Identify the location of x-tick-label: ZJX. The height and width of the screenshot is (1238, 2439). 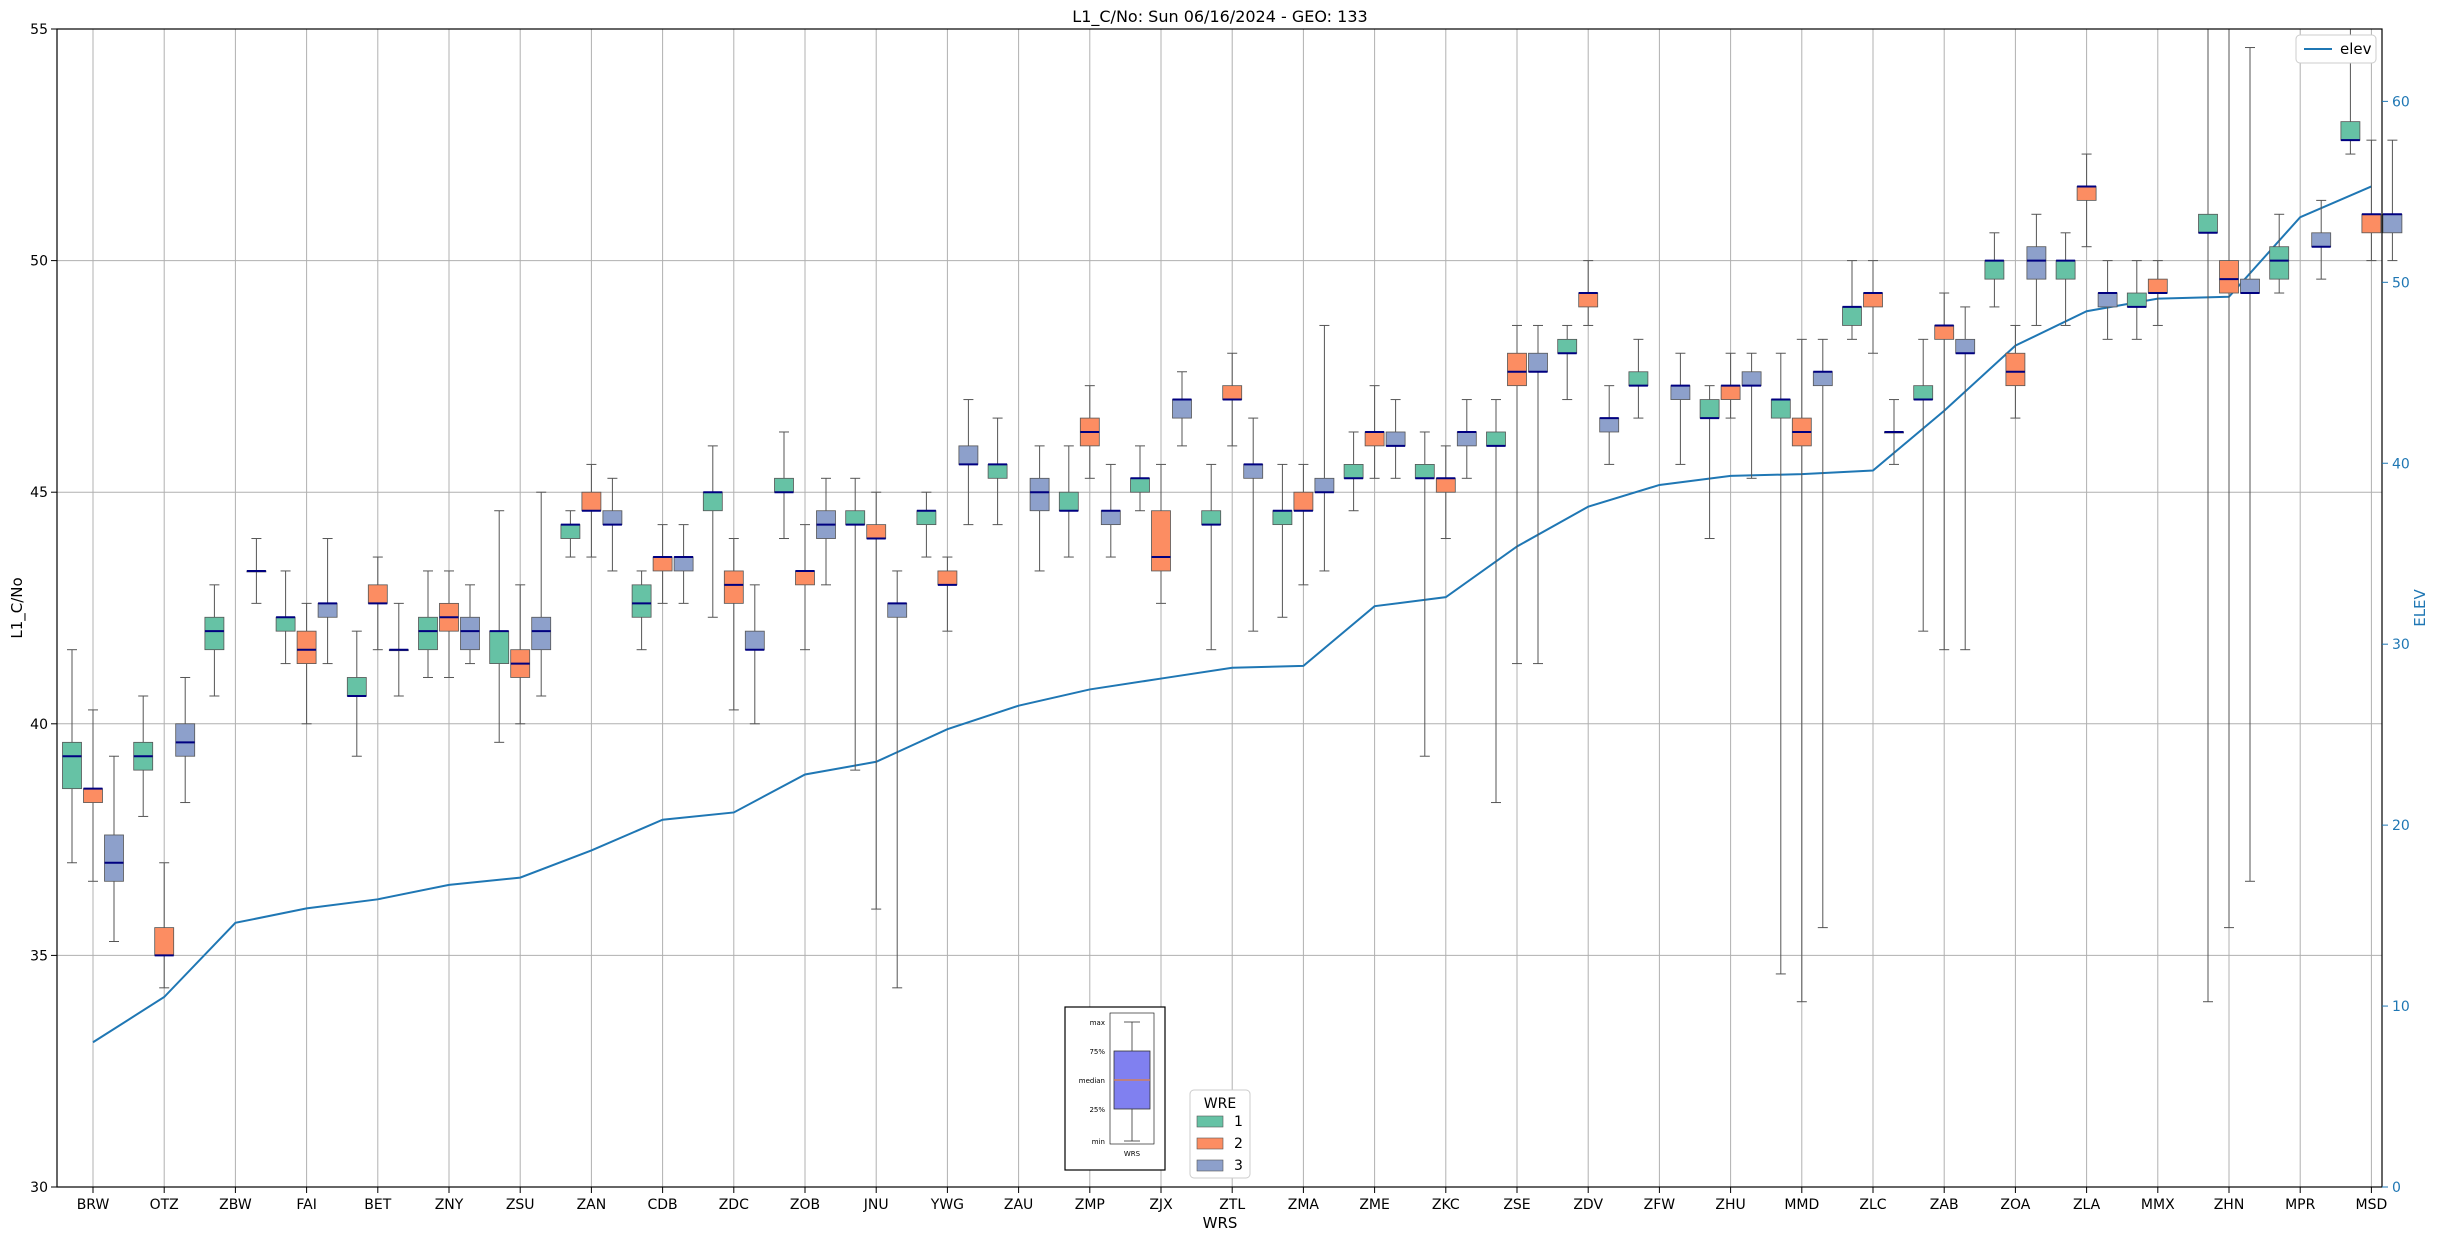
(1161, 1205).